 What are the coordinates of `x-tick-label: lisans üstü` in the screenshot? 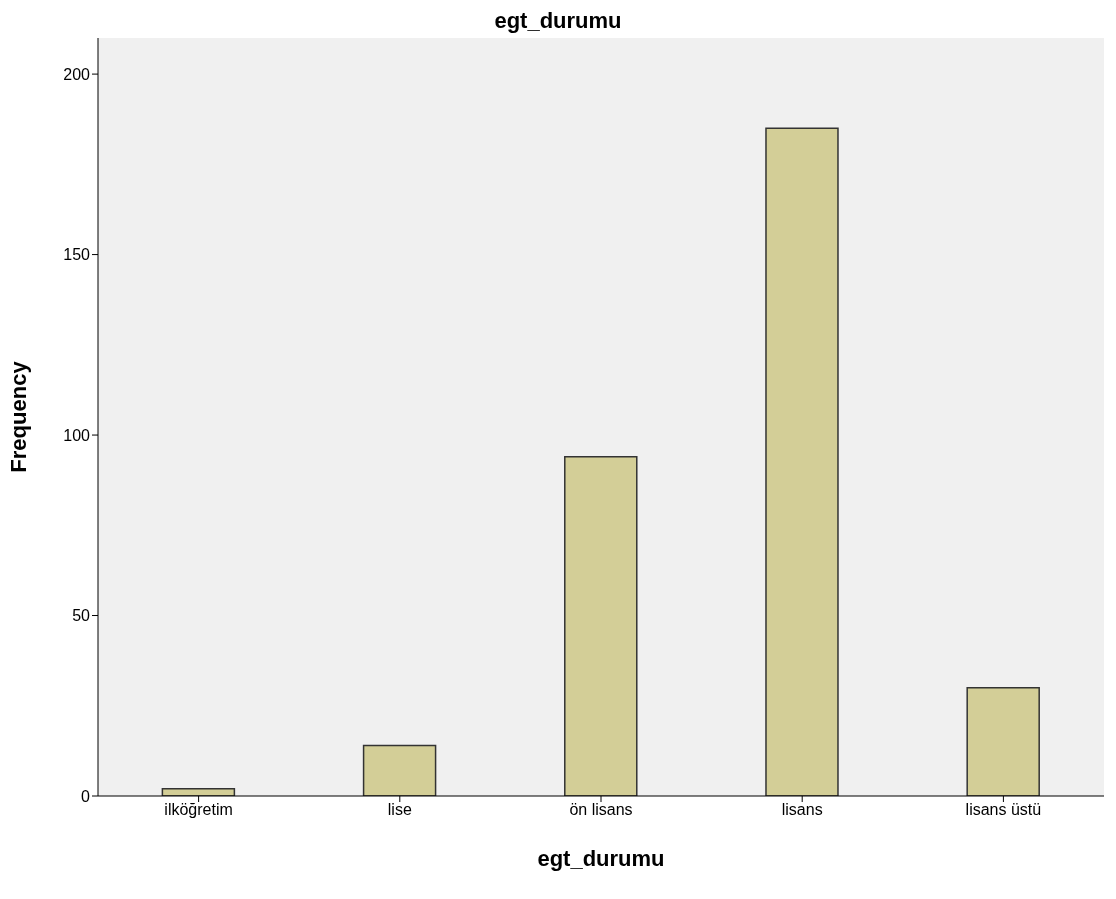 It's located at (1003, 810).